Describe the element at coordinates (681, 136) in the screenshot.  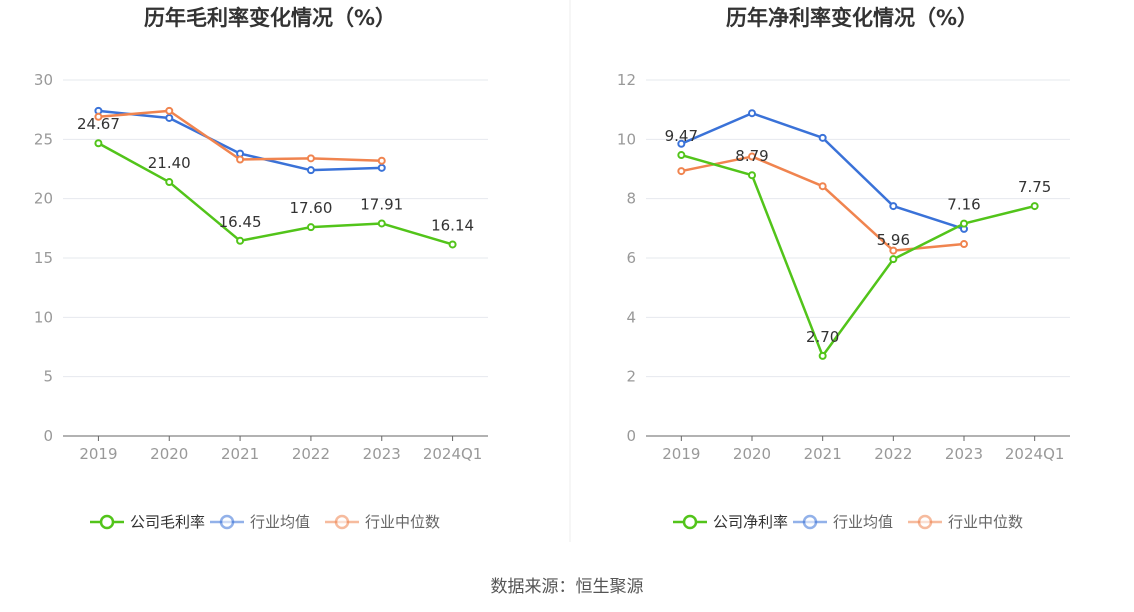
I see `data-label: 9.47` at that location.